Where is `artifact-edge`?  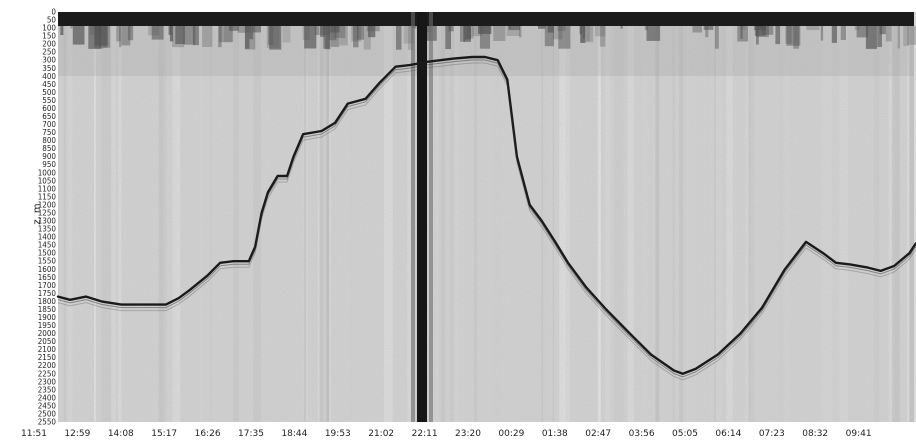
artifact-edge is located at coordinates (413, 217).